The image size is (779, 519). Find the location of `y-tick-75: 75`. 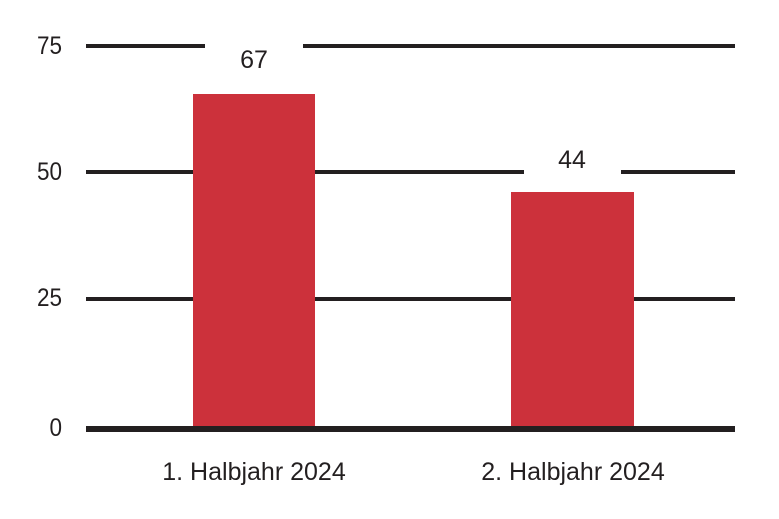

y-tick-75: 75 is located at coordinates (49, 46).